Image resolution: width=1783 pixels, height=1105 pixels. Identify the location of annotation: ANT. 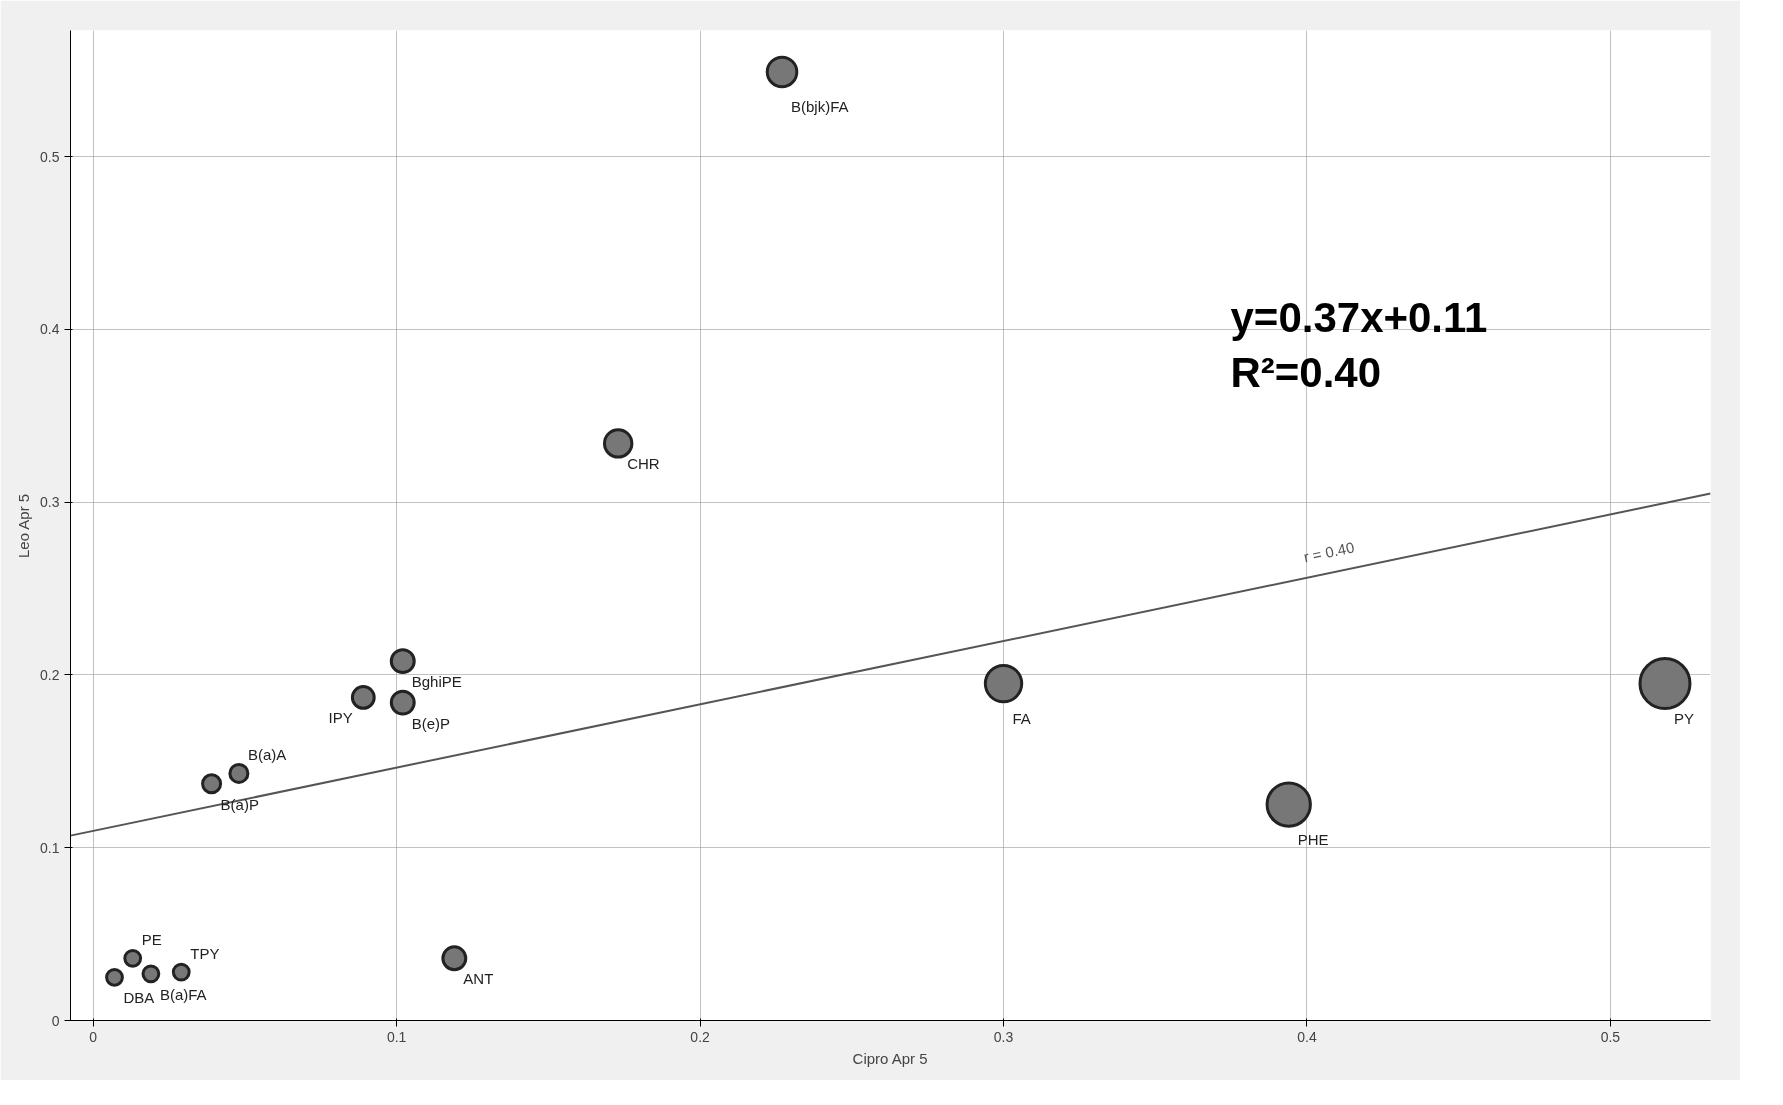
(478, 979).